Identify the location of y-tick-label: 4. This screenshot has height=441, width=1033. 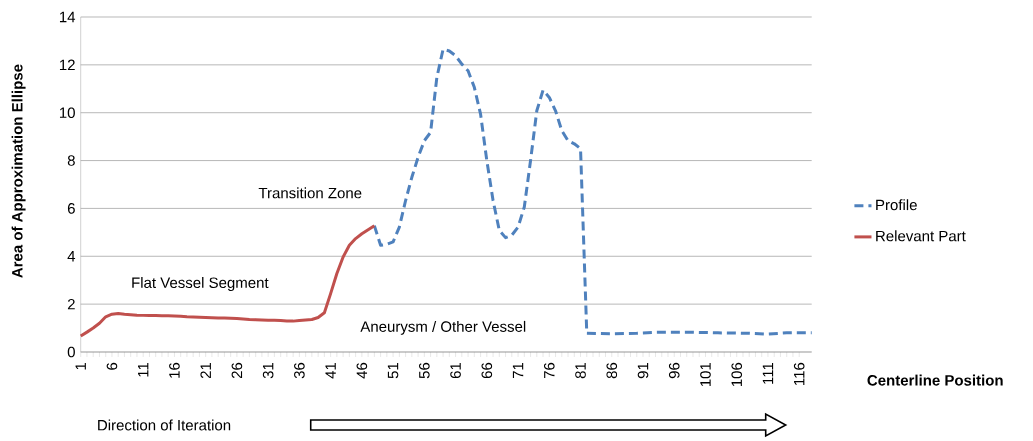
(71, 256).